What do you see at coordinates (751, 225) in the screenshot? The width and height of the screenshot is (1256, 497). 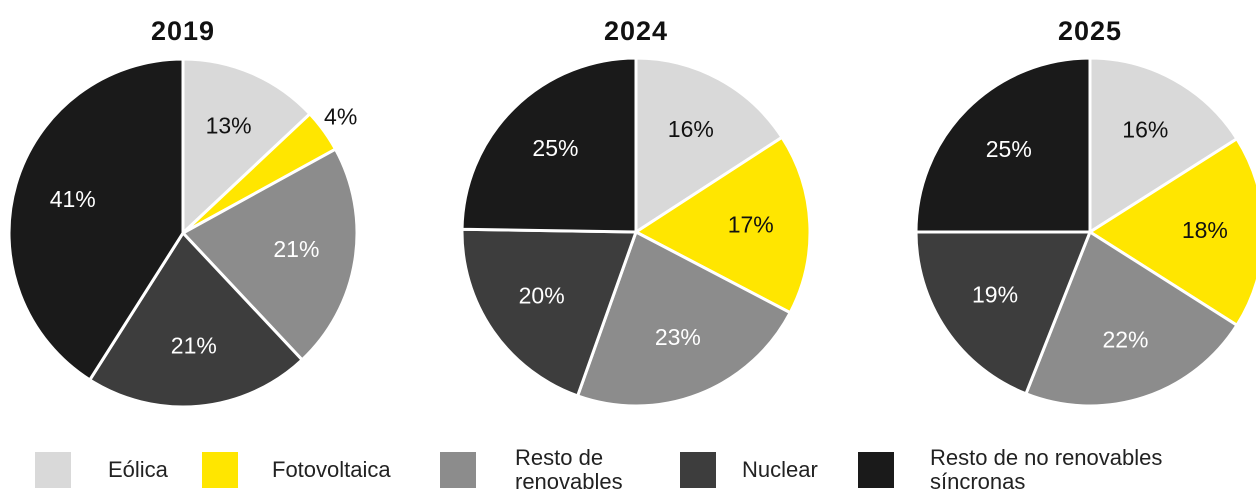 I see `value-label: 17%` at bounding box center [751, 225].